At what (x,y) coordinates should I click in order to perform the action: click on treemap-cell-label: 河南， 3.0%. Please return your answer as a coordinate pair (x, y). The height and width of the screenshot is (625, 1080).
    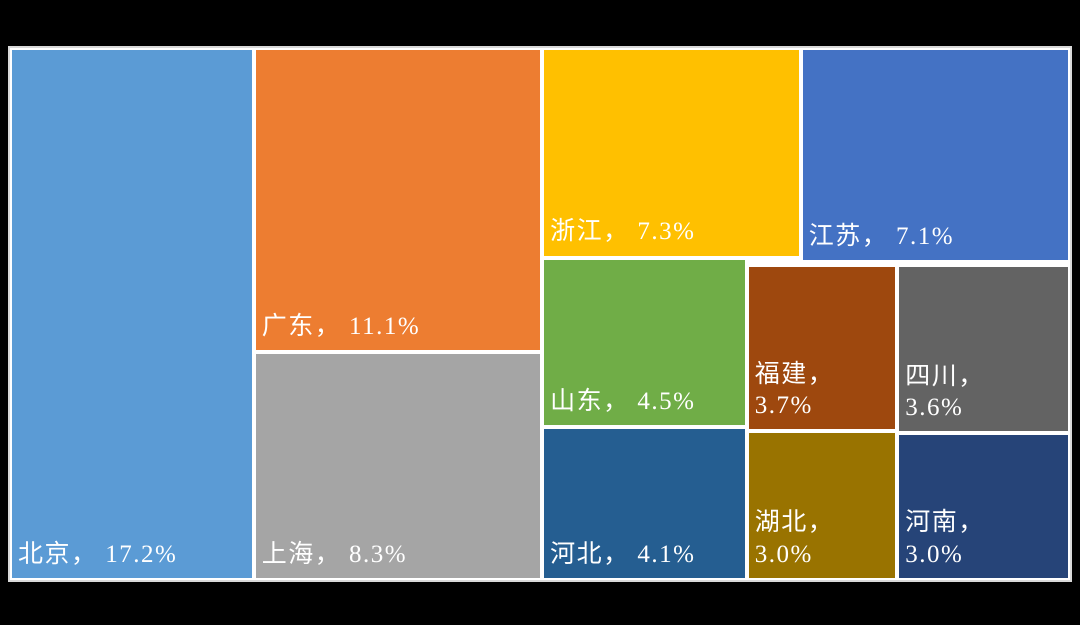
    Looking at the image, I should click on (944, 542).